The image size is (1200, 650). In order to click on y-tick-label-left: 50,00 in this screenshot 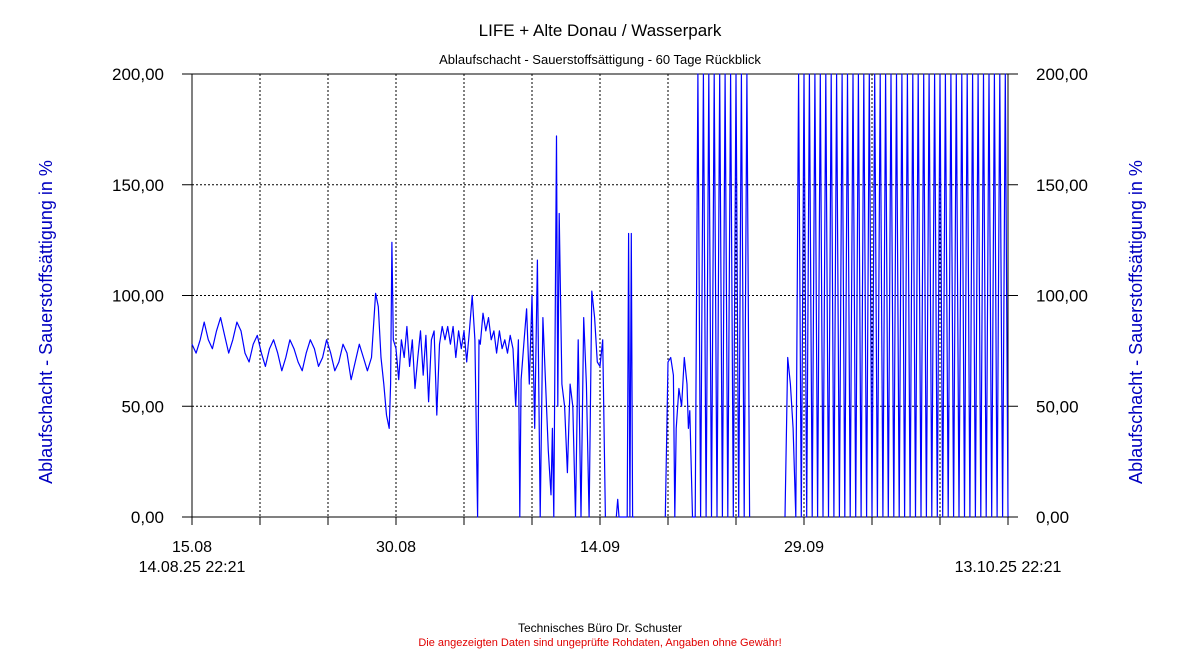, I will do `click(142, 406)`.